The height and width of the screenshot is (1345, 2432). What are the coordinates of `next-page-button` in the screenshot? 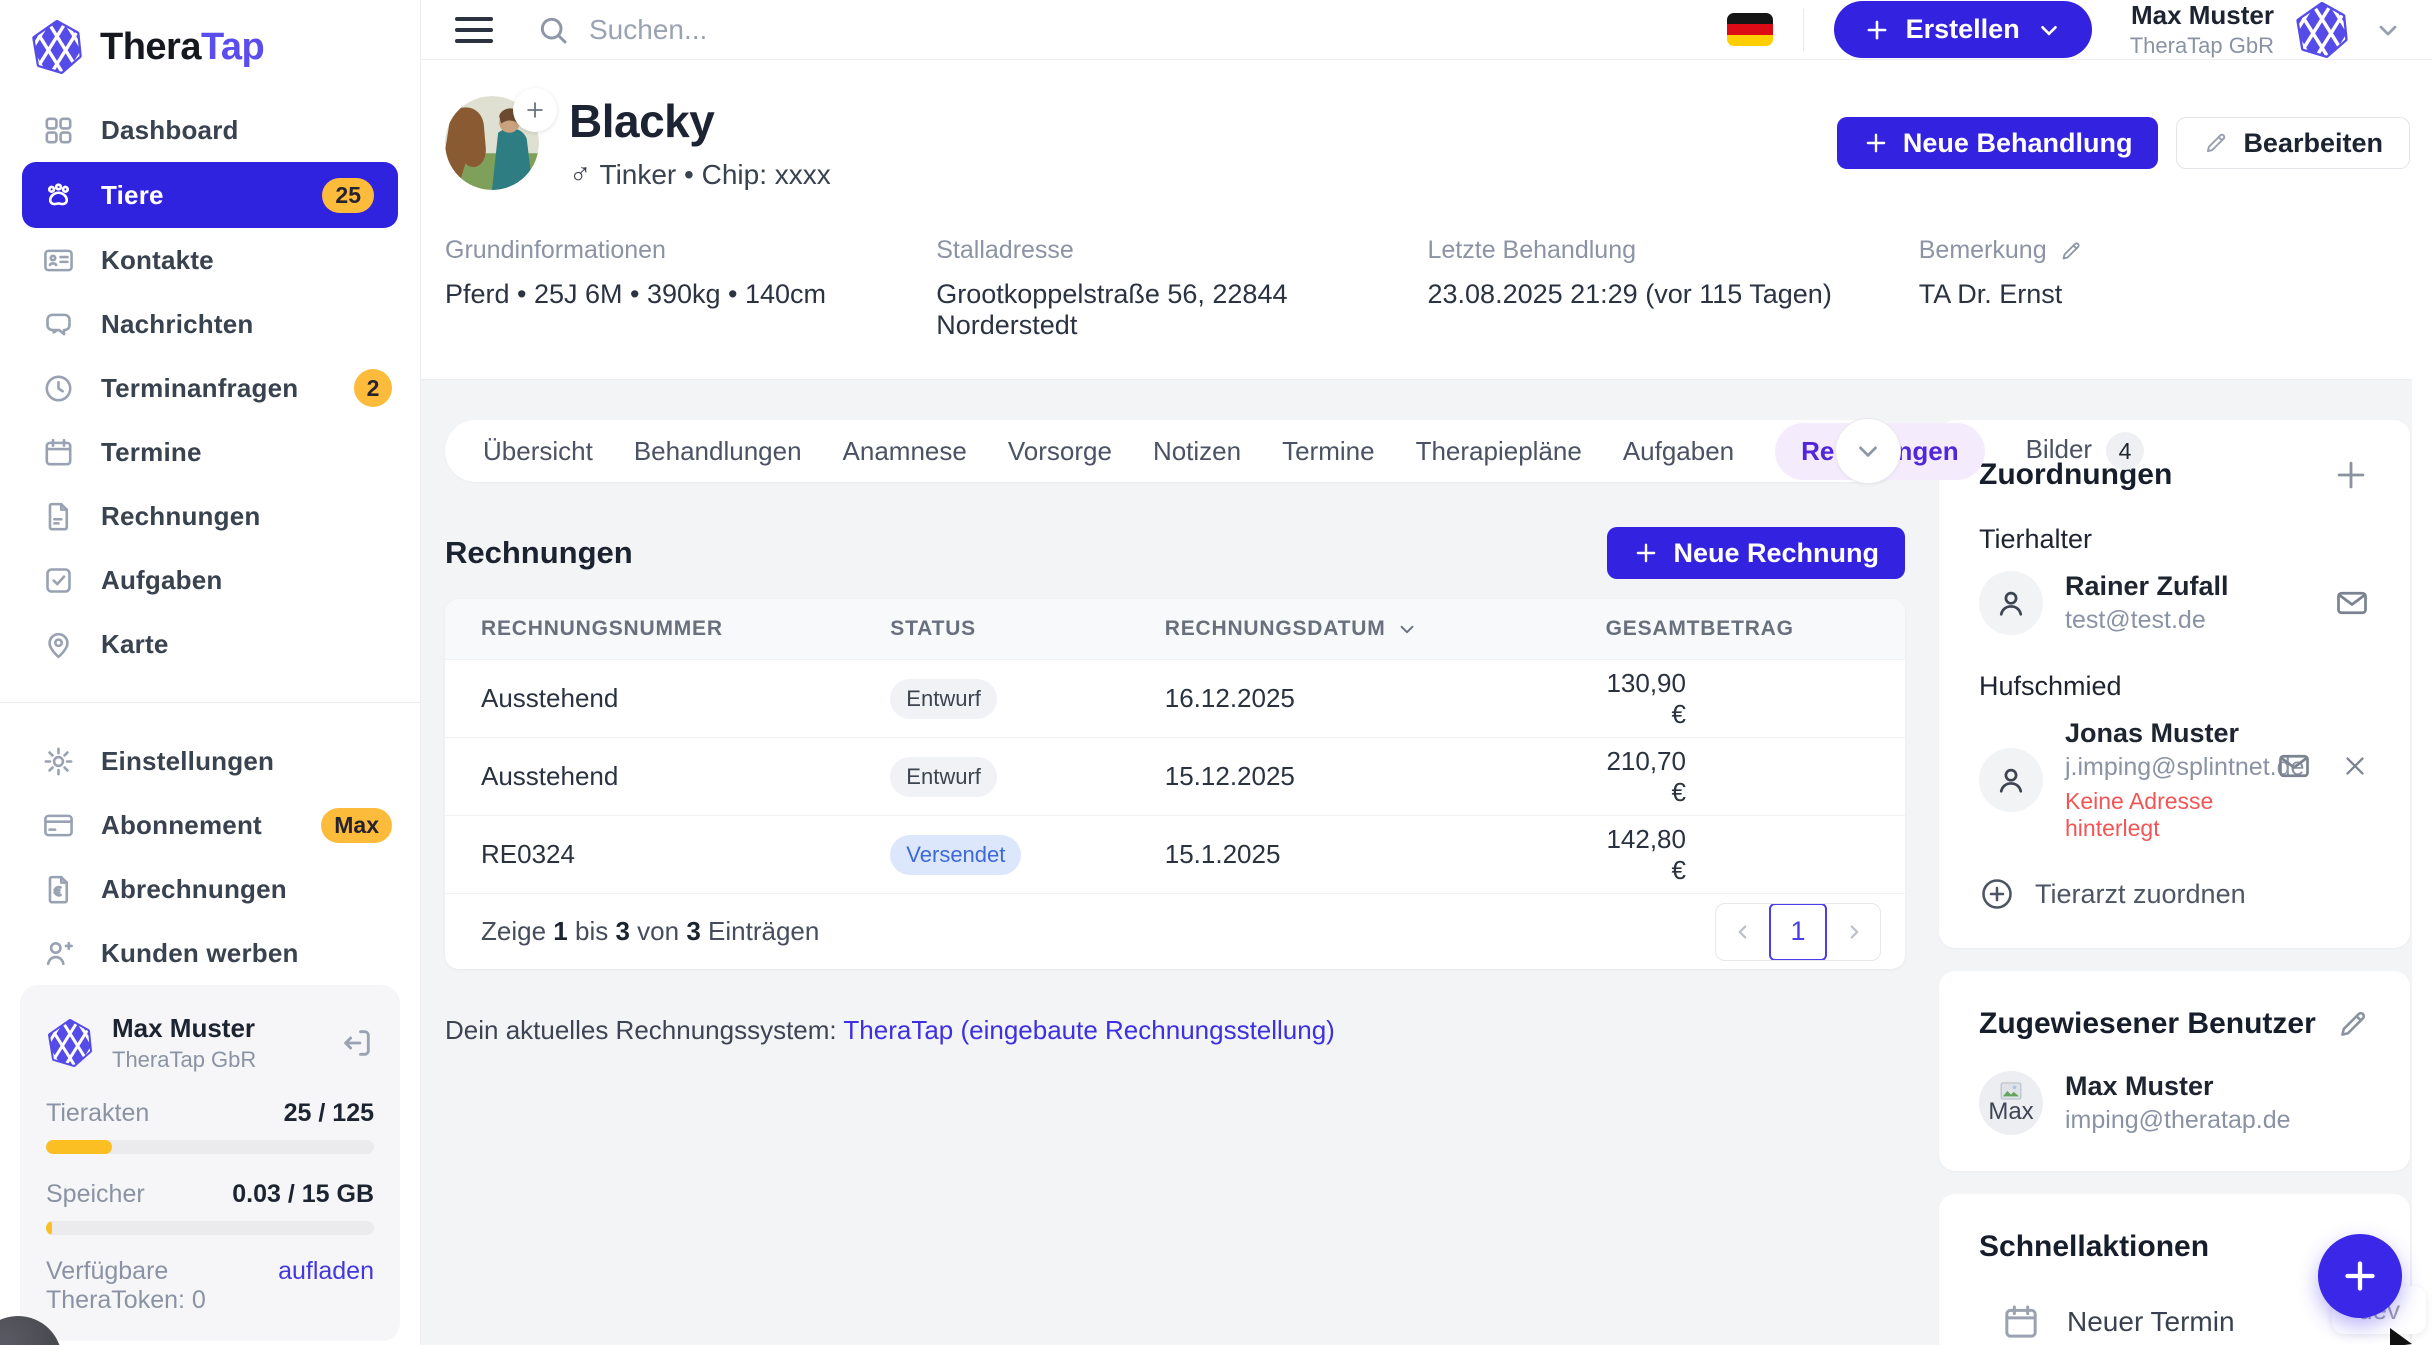 It's located at (1853, 932).